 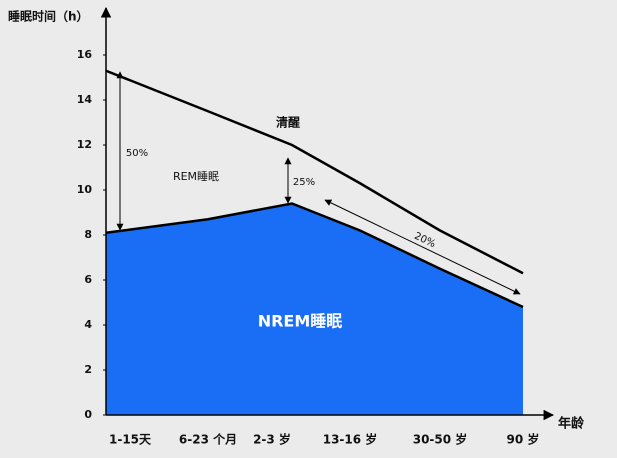 I want to click on x-tick-label: 13-16 岁, so click(x=350, y=439).